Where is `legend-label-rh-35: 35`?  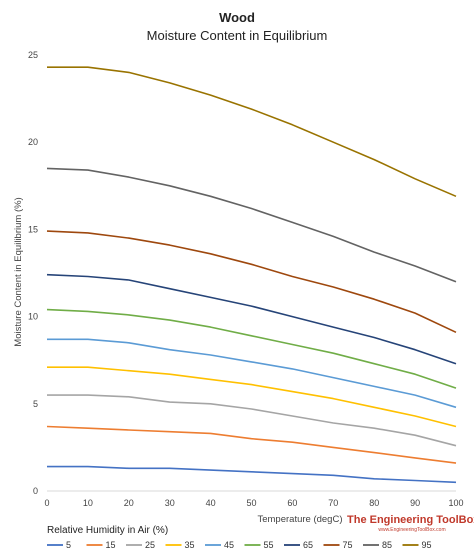 legend-label-rh-35: 35 is located at coordinates (190, 545).